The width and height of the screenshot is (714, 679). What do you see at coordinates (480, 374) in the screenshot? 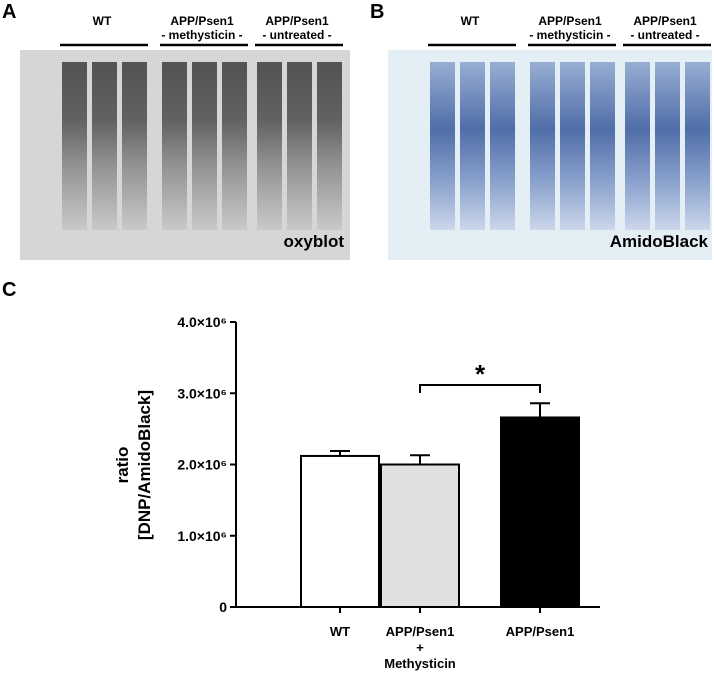
I see `significance-label: *` at bounding box center [480, 374].